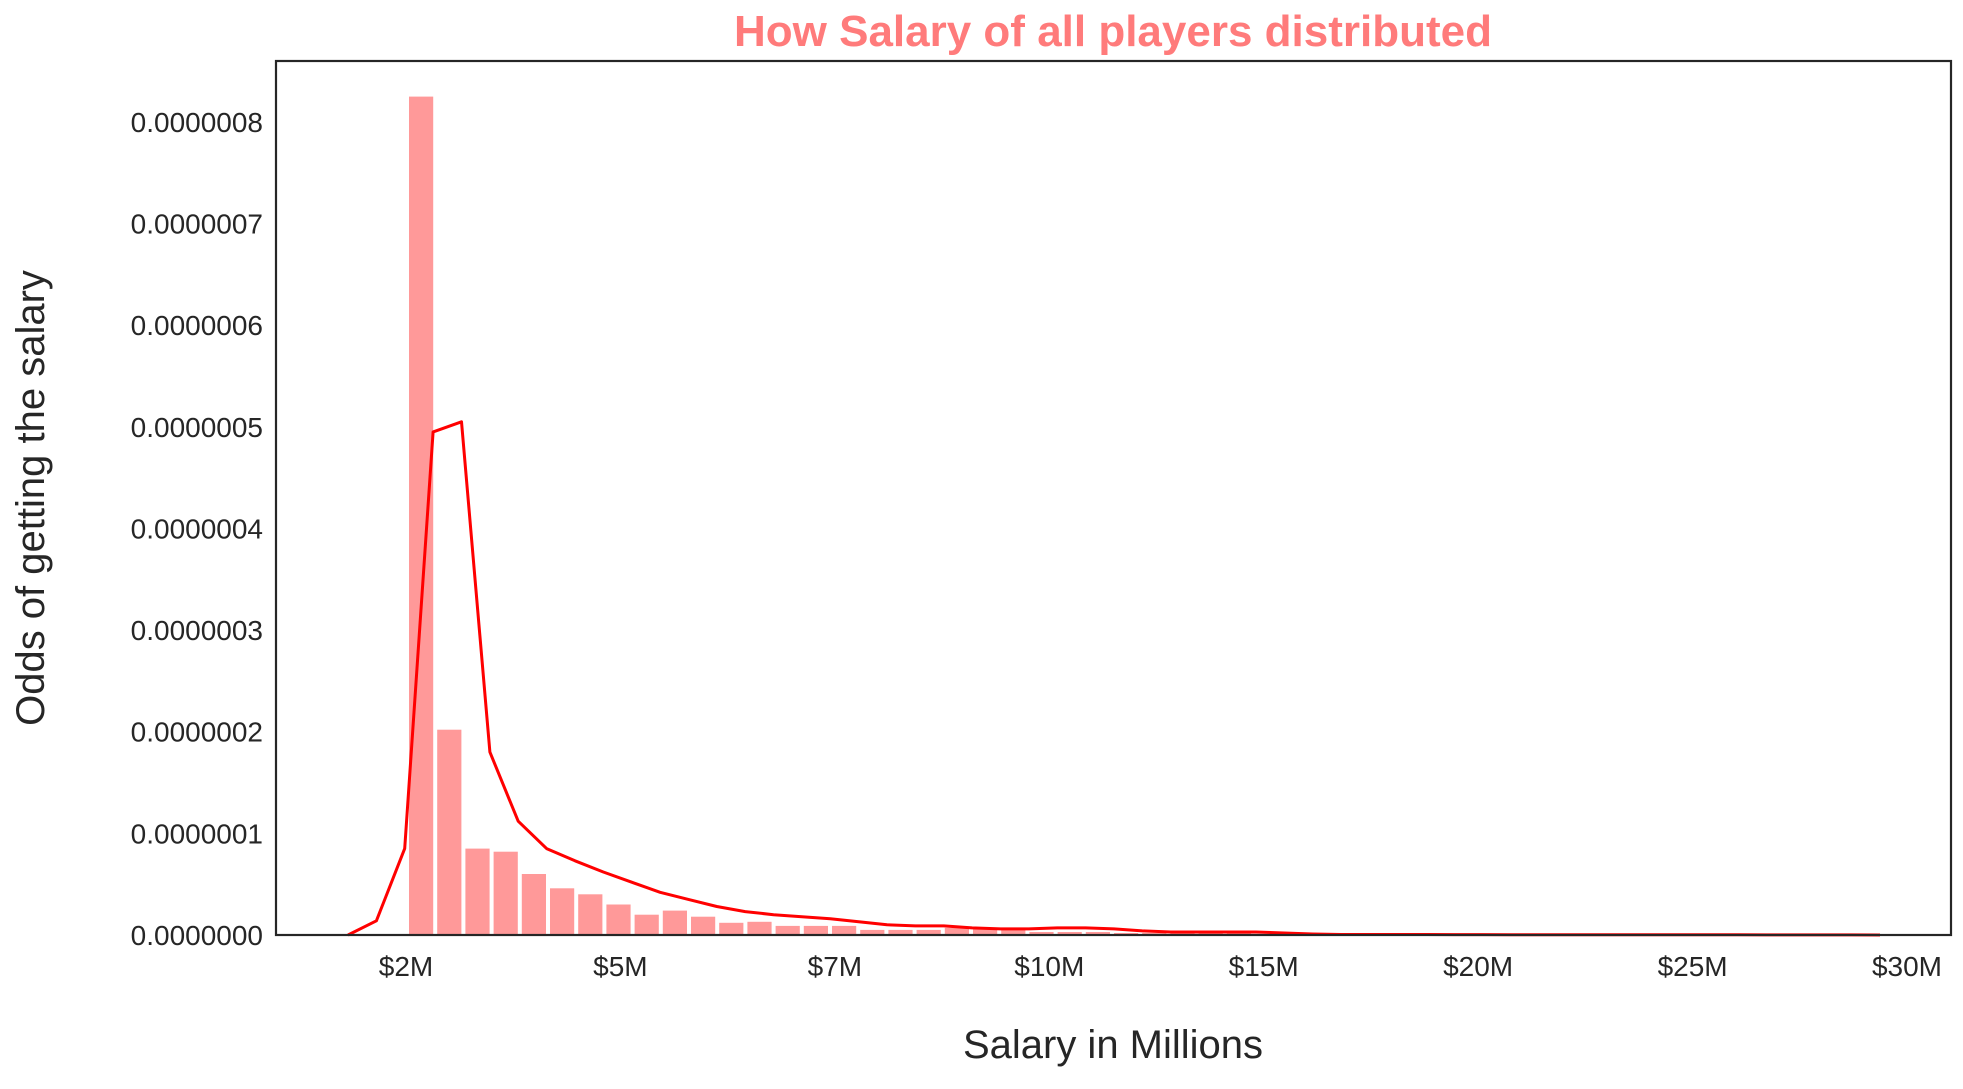 The width and height of the screenshot is (1963, 1089). I want to click on x-tick-label: $15M, so click(1264, 966).